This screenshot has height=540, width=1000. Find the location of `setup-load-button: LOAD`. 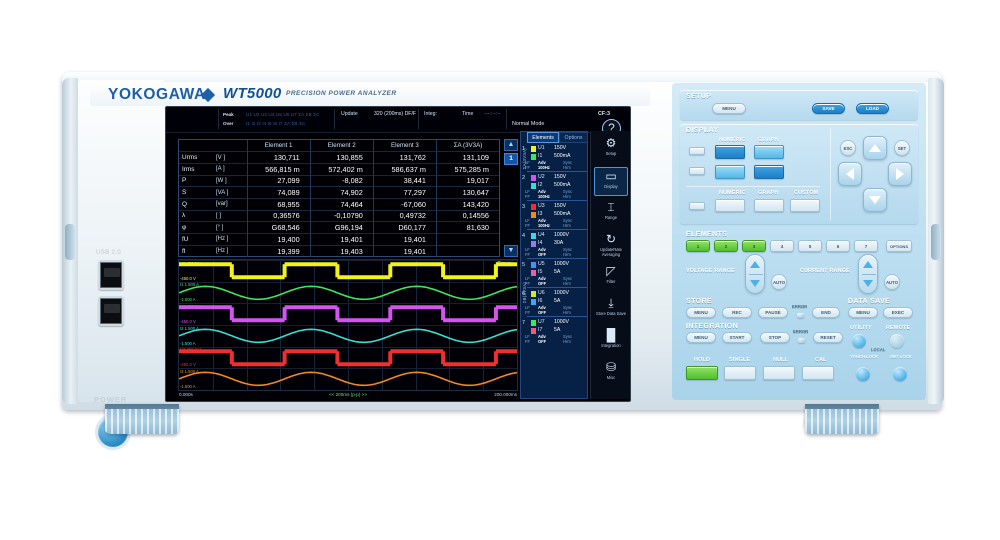

setup-load-button: LOAD is located at coordinates (872, 108).